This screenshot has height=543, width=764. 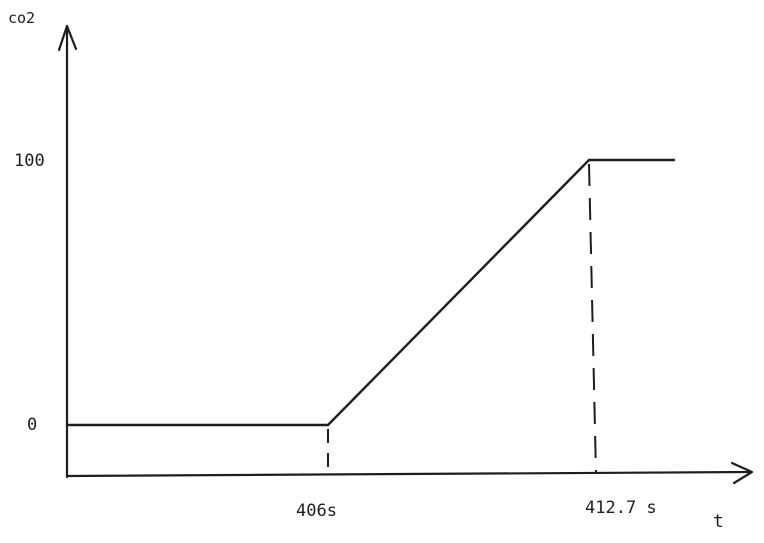 I want to click on x-tick-label-406: 406s, so click(x=316, y=511).